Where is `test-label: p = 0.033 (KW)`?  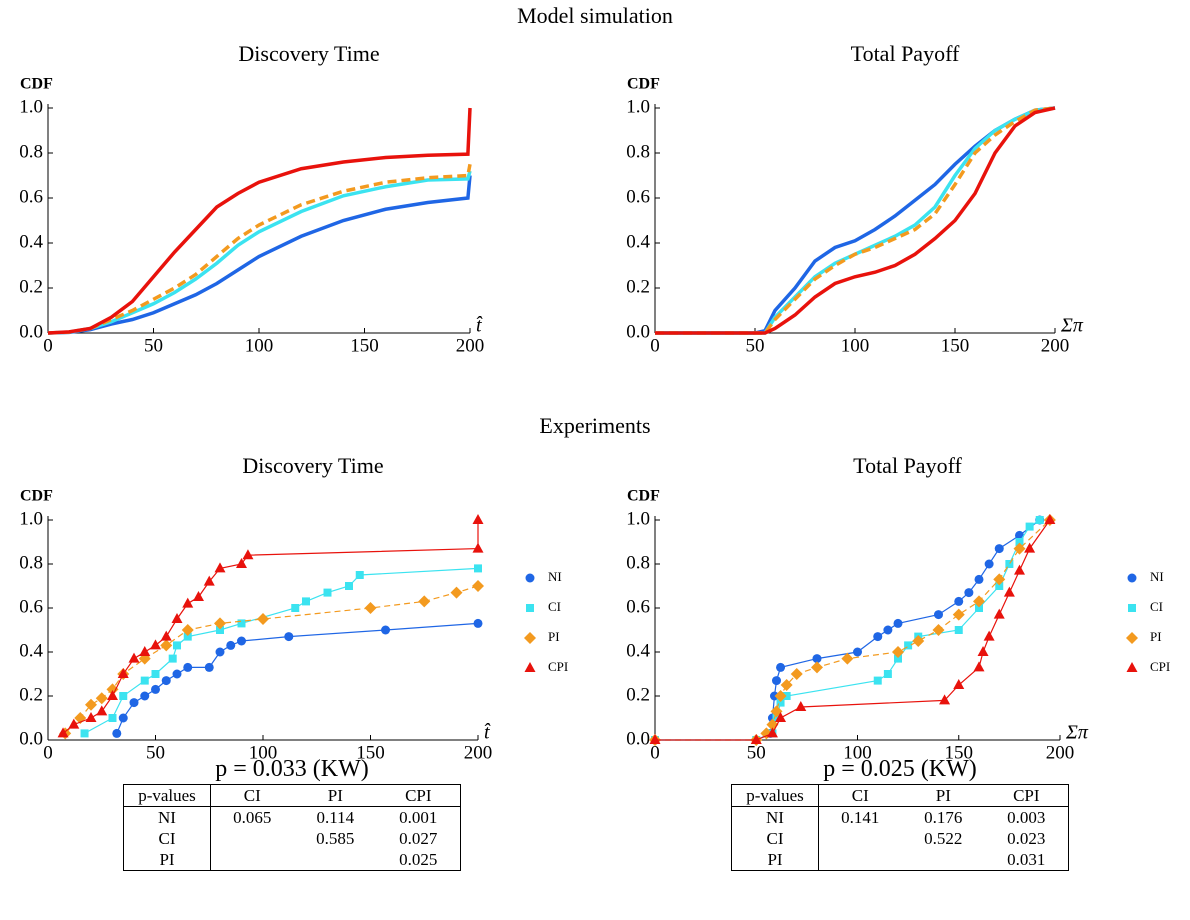
test-label: p = 0.033 (KW) is located at coordinates (292, 769).